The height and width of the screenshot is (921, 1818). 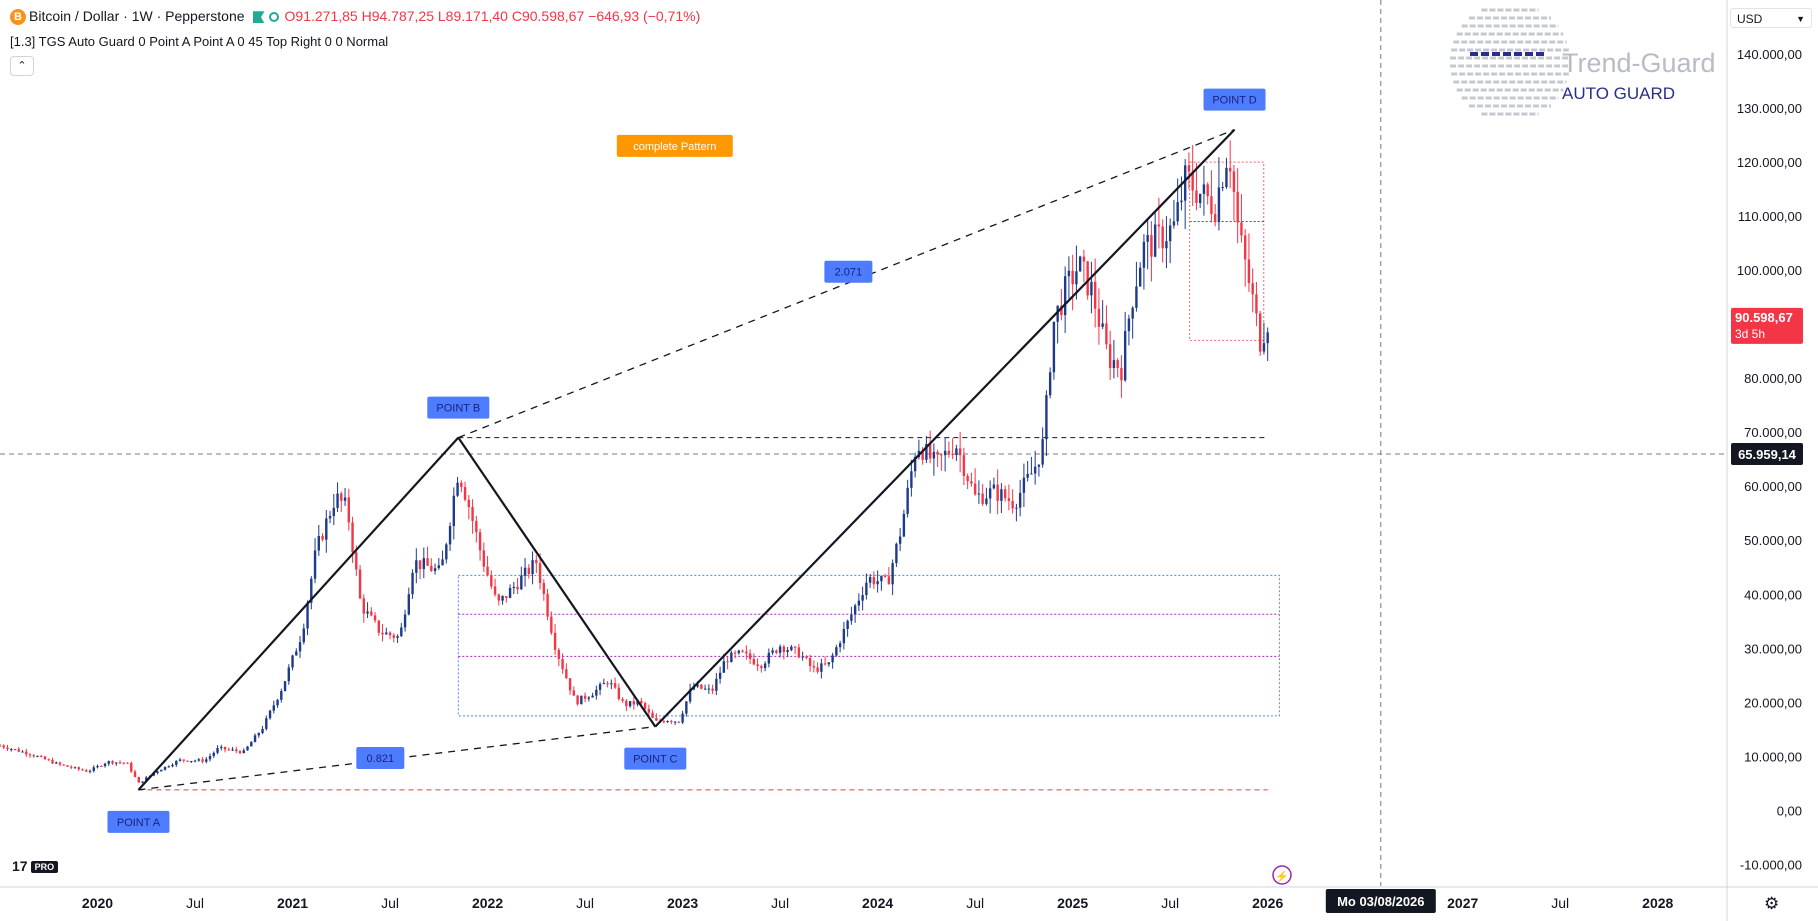 What do you see at coordinates (258, 17) in the screenshot?
I see `flag-icon` at bounding box center [258, 17].